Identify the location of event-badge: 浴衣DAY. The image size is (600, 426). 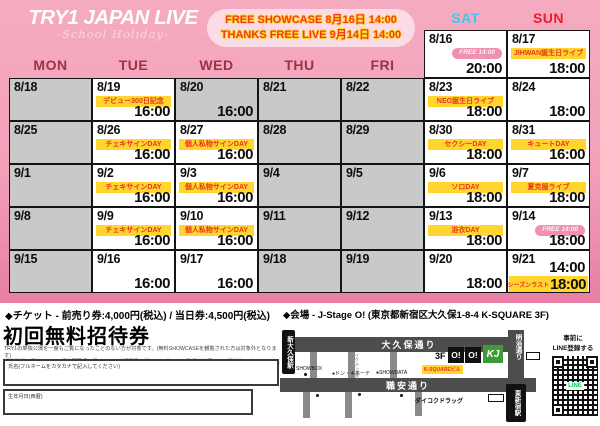
(465, 230).